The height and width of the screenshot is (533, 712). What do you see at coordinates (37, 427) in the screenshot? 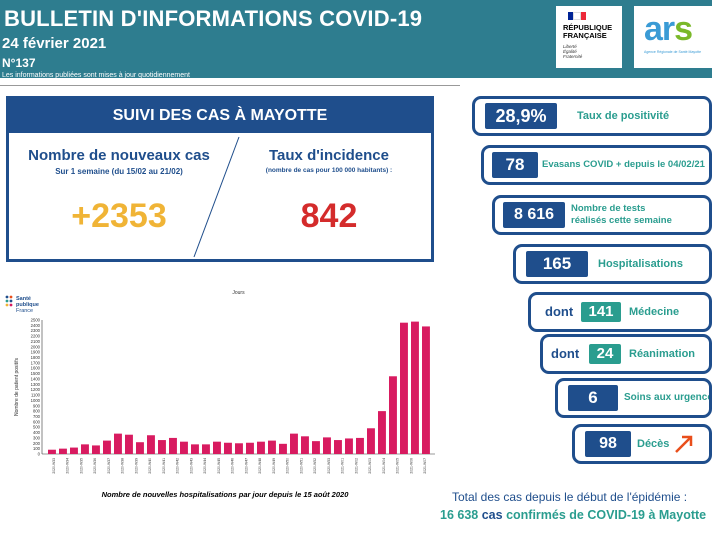
I see `y-tick-label: 500` at bounding box center [37, 427].